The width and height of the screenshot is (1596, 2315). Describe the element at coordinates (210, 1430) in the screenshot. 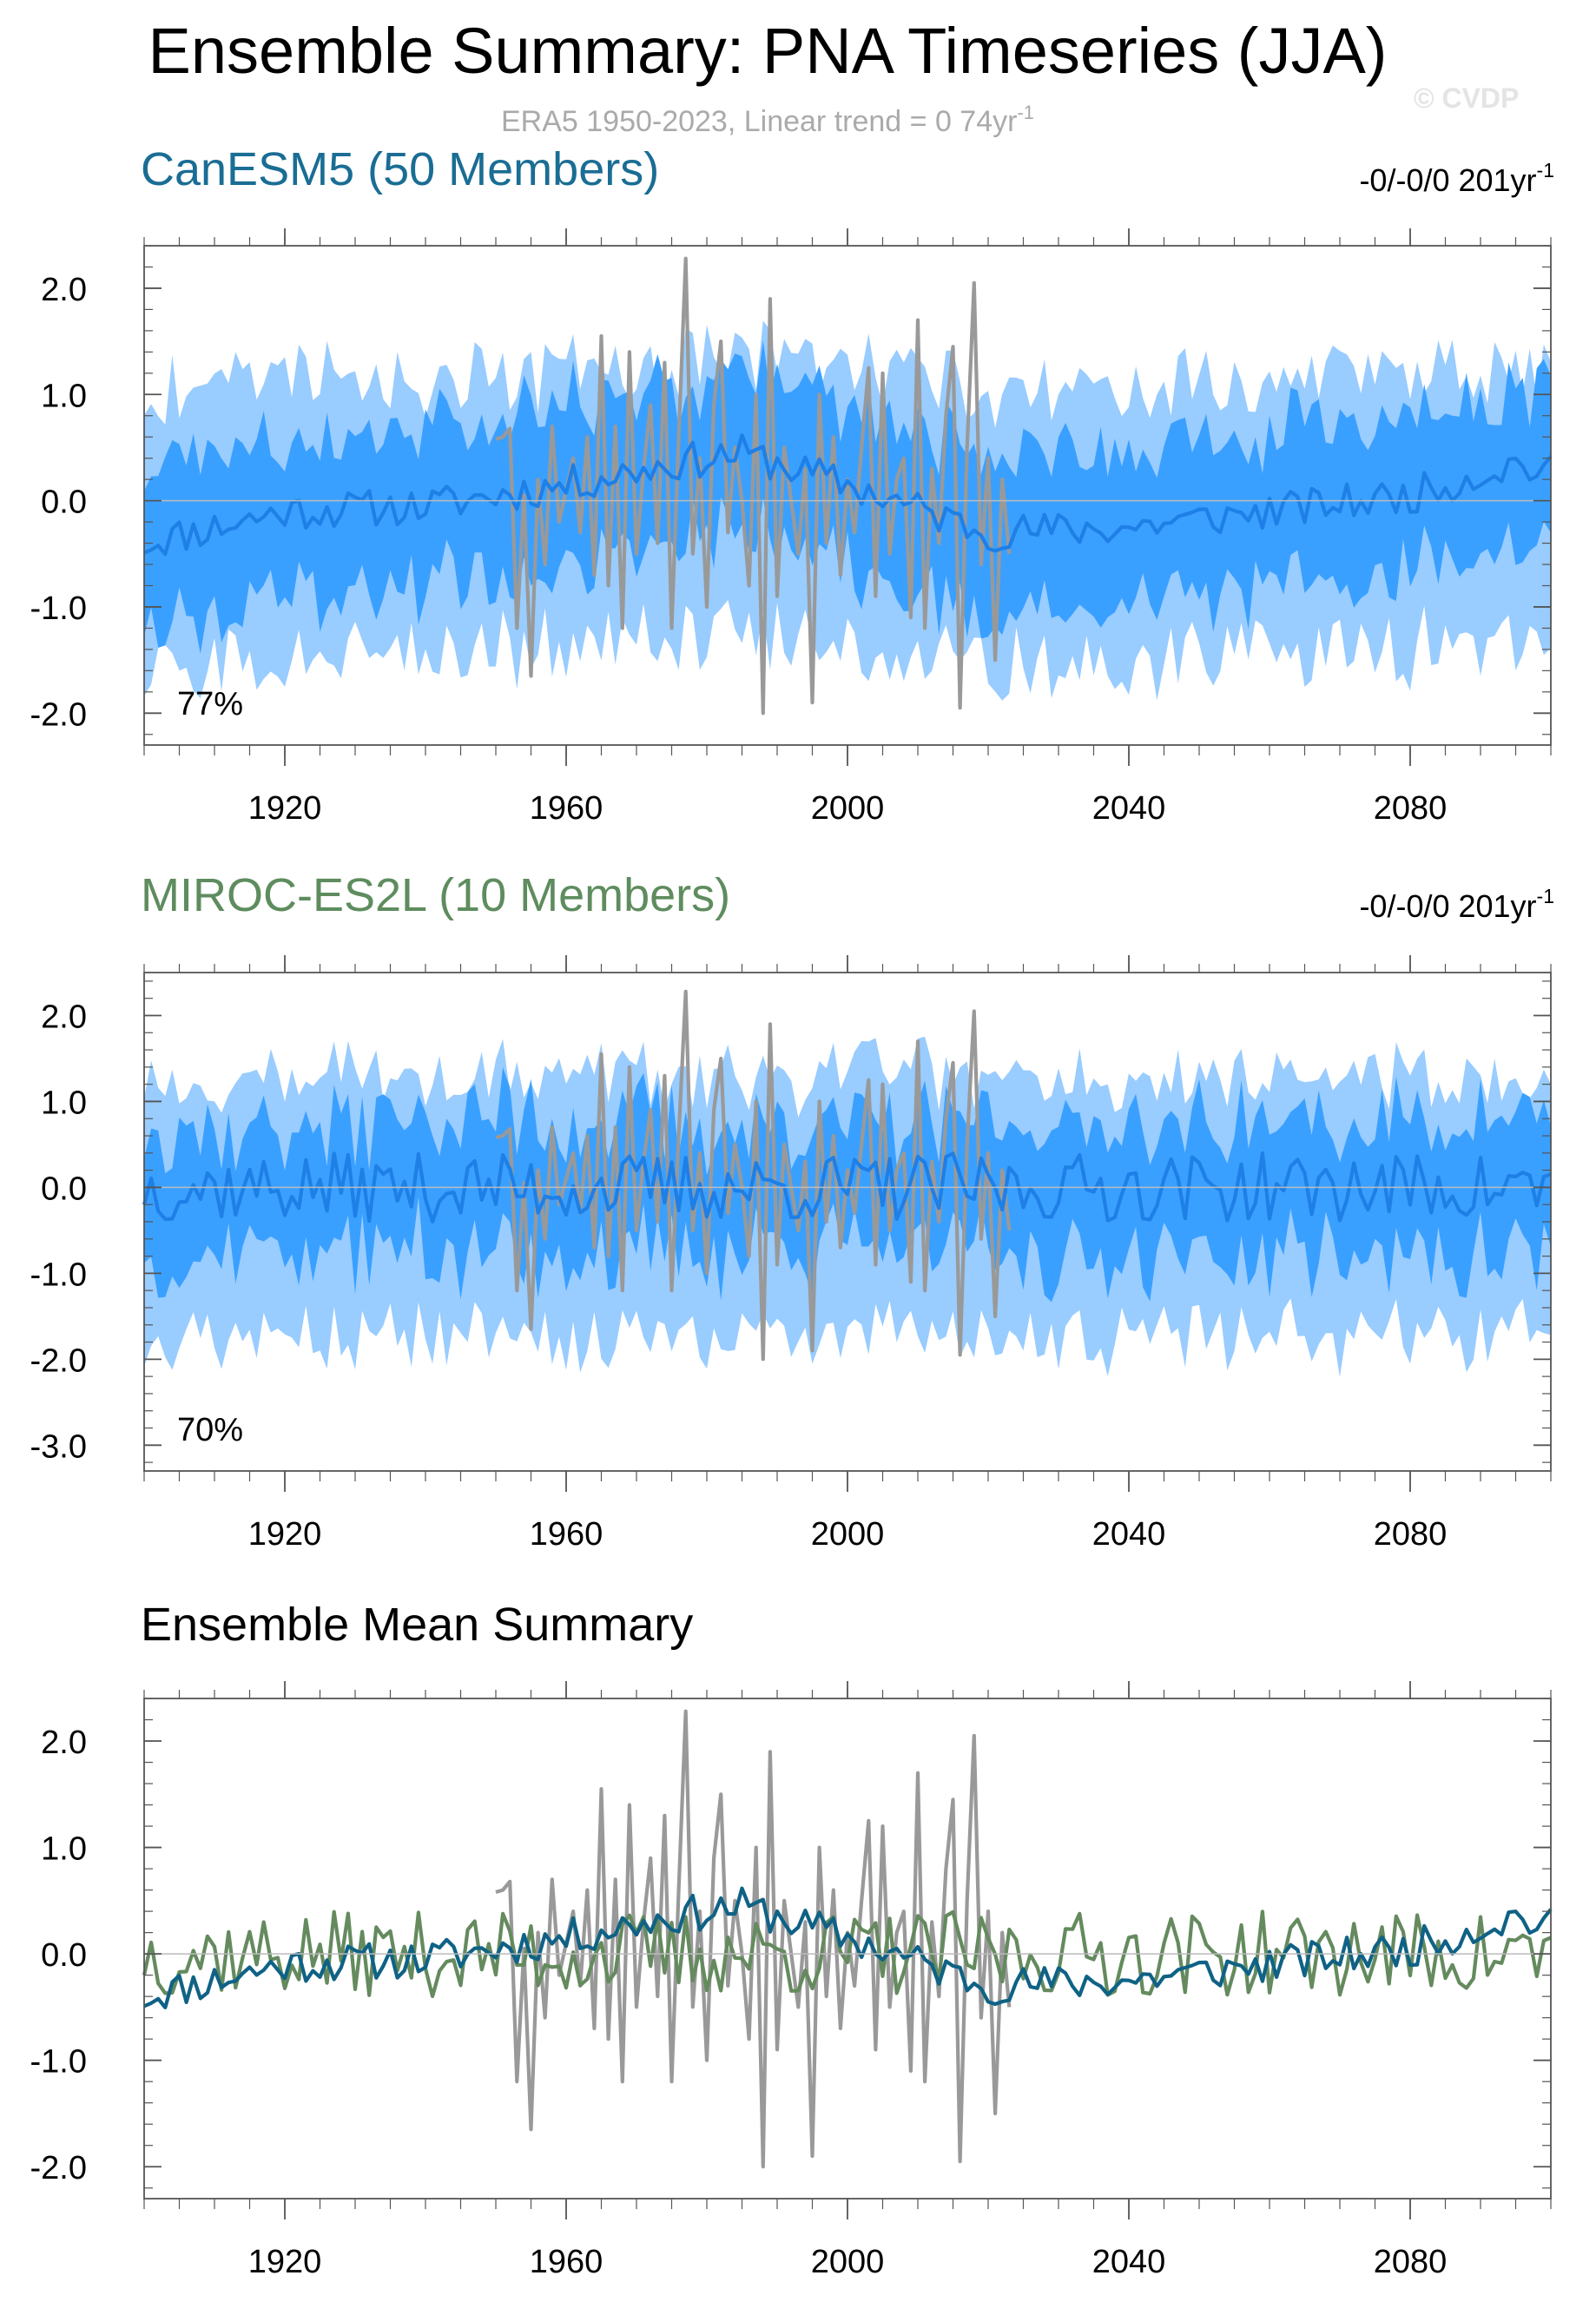

I see `miroc-percent-label: 70%` at that location.